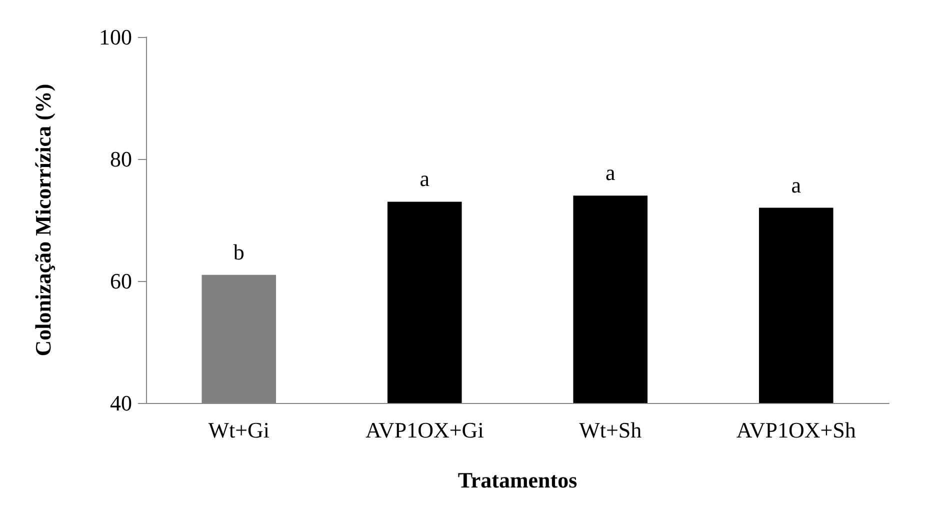 Image resolution: width=927 pixels, height=514 pixels. I want to click on y-tick-label: 40, so click(121, 403).